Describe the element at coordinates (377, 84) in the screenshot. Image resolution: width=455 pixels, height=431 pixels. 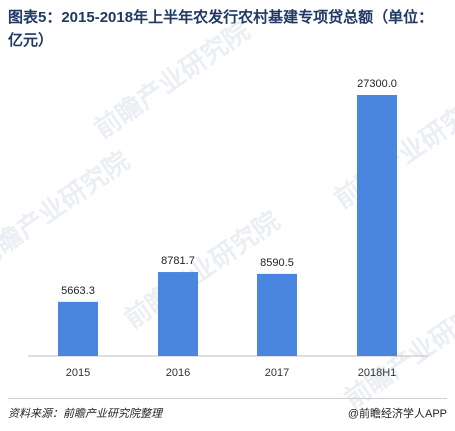
I see `data-label-2018H1: 27300.0` at that location.